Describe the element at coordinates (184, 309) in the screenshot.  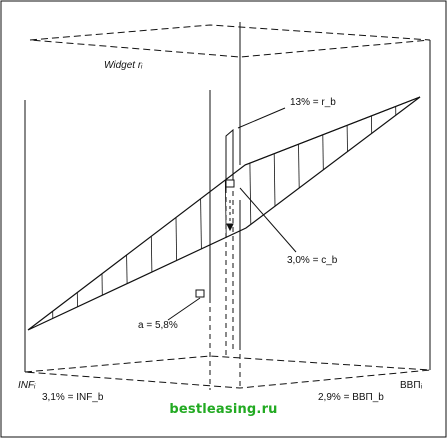
I see `a-leader-line` at that location.